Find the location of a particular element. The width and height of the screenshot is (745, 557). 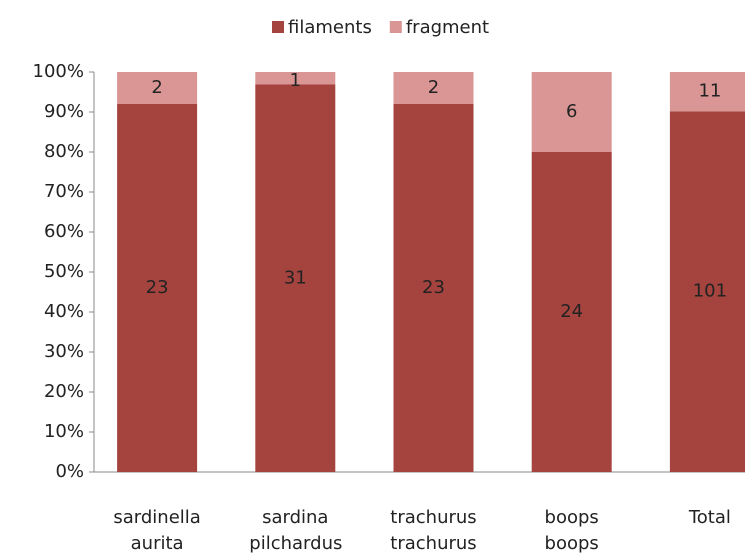

y-tick-label: 90% is located at coordinates (64, 111).